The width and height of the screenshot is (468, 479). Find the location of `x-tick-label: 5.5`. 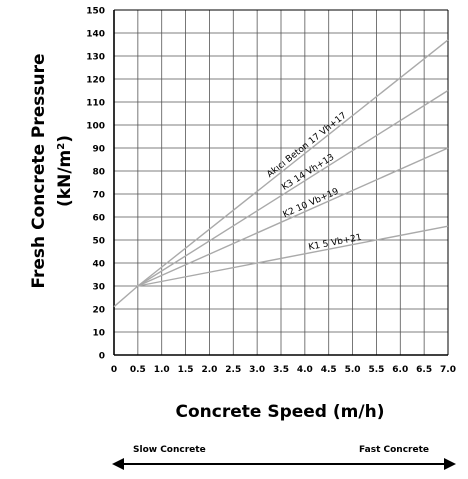

x-tick-label: 5.5 is located at coordinates (376, 370).